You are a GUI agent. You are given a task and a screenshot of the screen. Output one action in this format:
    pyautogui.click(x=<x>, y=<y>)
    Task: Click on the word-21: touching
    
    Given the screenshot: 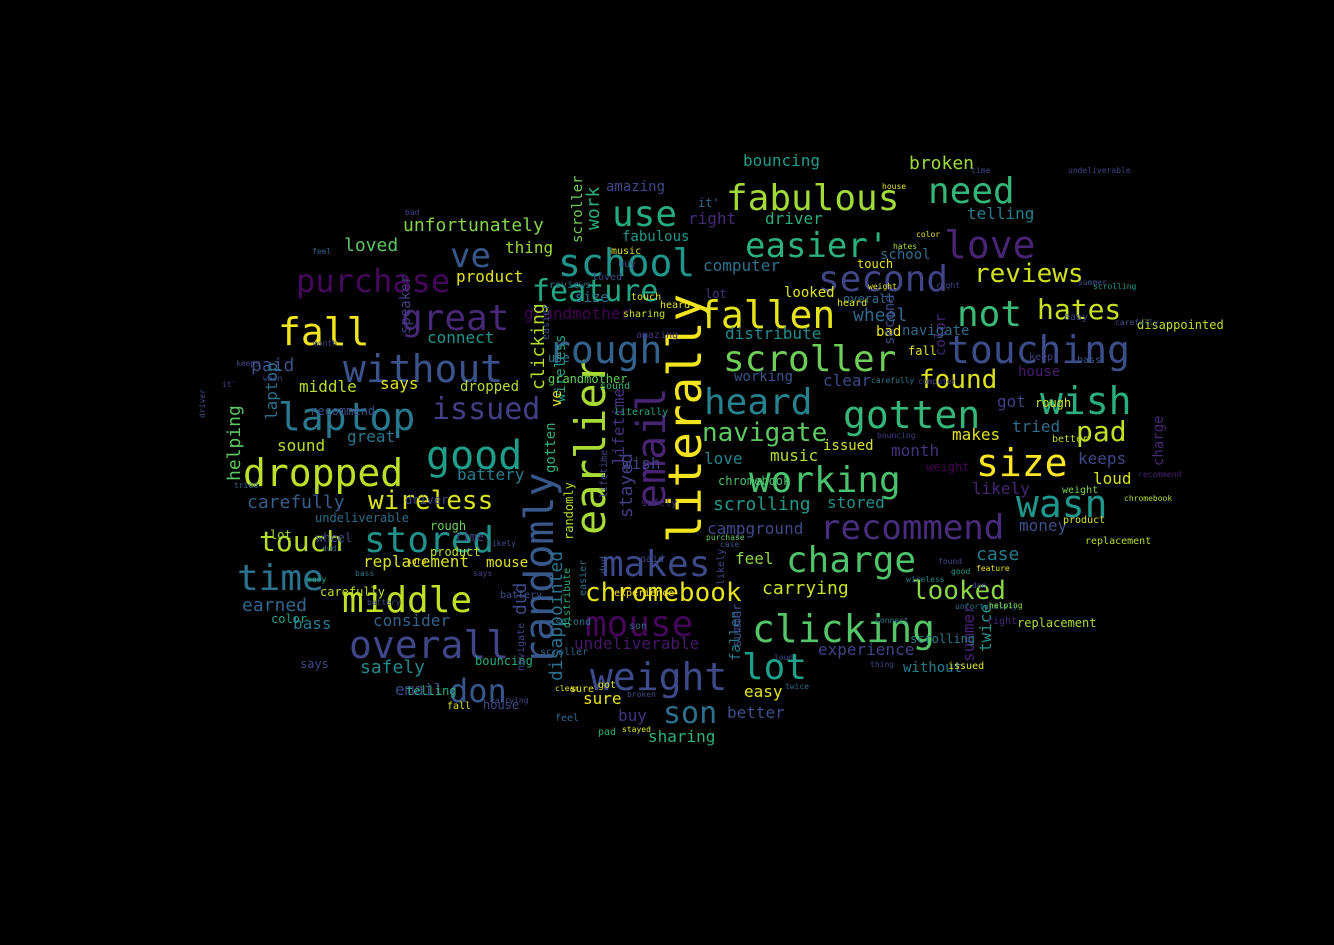 What is the action you would take?
    pyautogui.click(x=1039, y=349)
    